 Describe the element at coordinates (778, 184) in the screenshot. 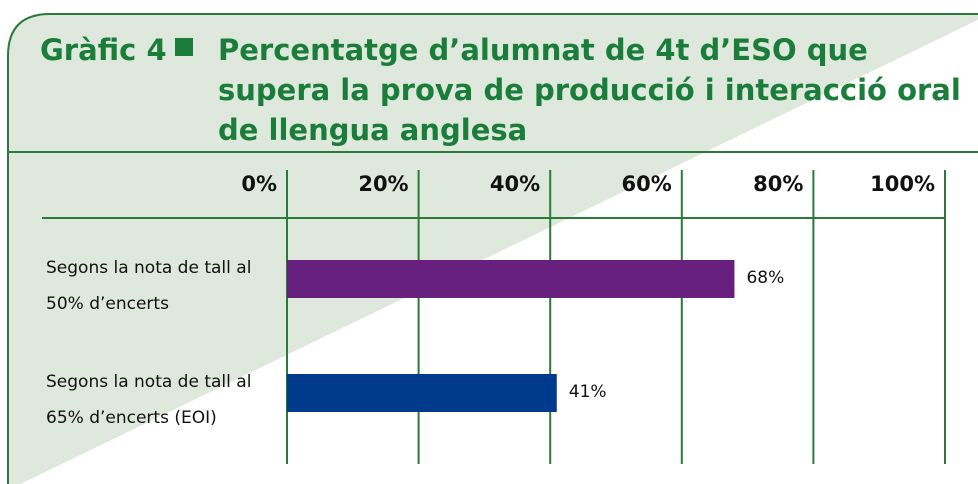

I see `x-tick-label: 80%` at that location.